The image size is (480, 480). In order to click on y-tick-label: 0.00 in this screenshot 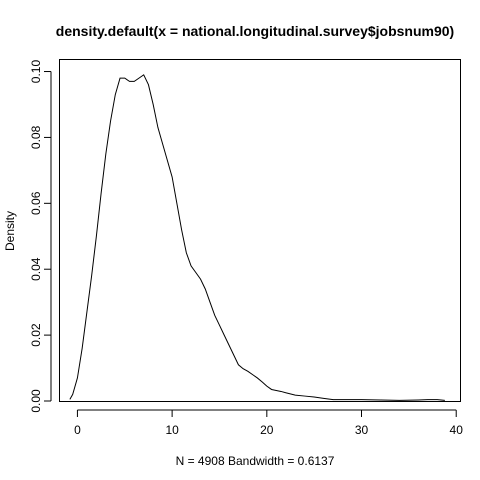, I will do `click(36, 401)`.